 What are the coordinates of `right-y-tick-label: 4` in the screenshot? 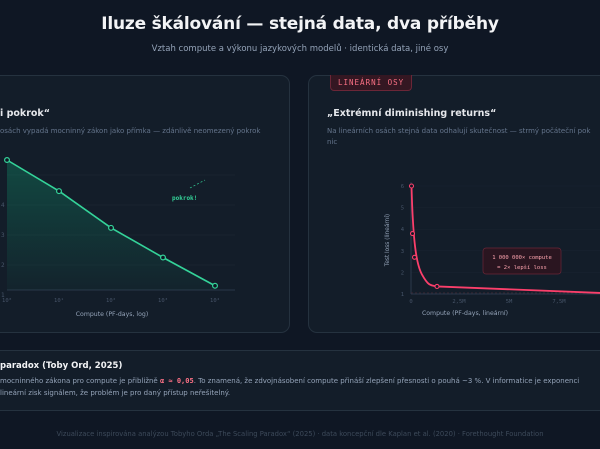 It's located at (403, 230).